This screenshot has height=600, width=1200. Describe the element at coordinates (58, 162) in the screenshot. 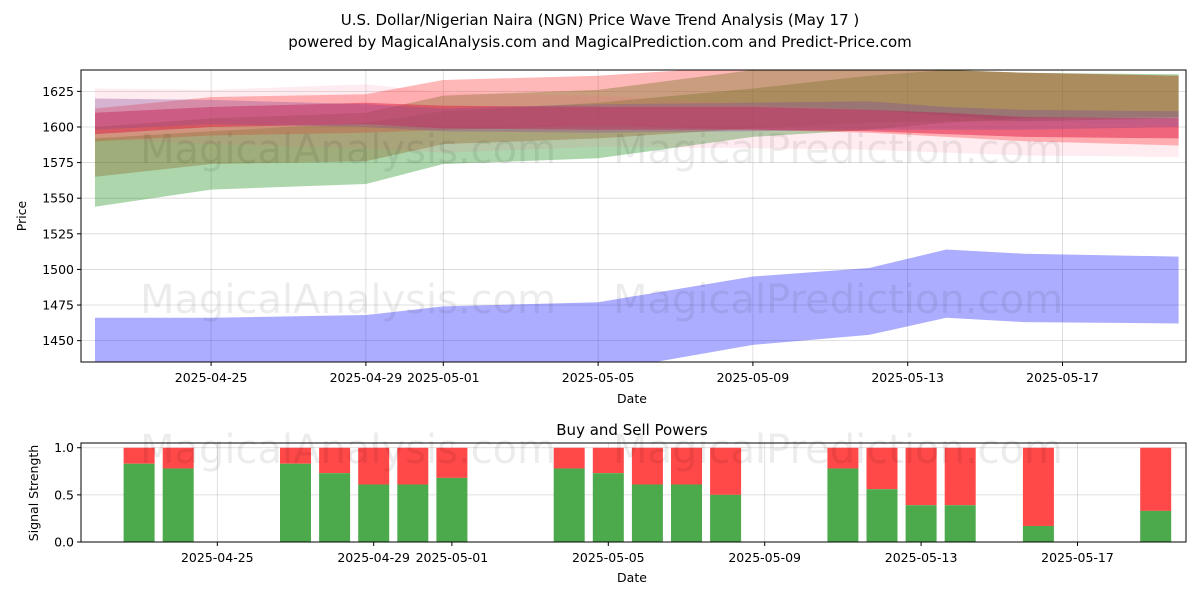

I see `price-y-tick-label-5: 1575` at that location.